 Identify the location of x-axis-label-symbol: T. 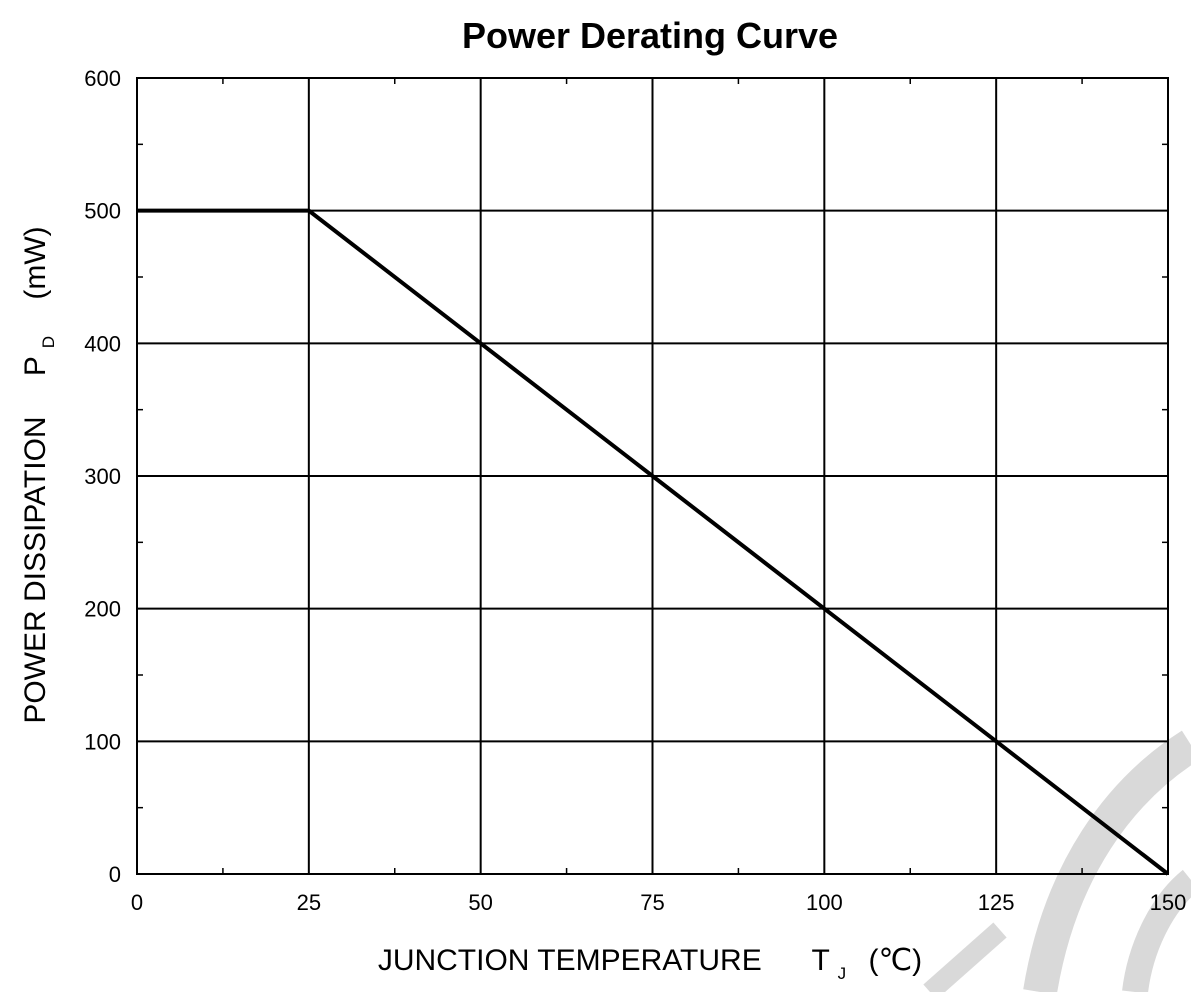
(821, 960).